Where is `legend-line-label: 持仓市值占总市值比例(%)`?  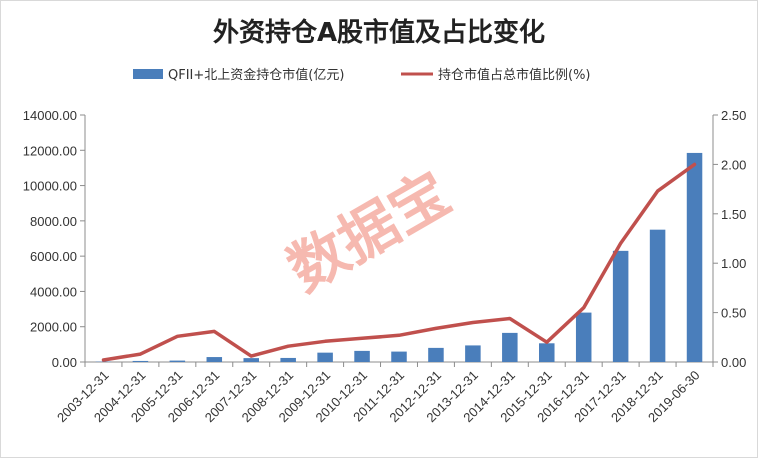
legend-line-label: 持仓市值占总市值比例(%) is located at coordinates (514, 75).